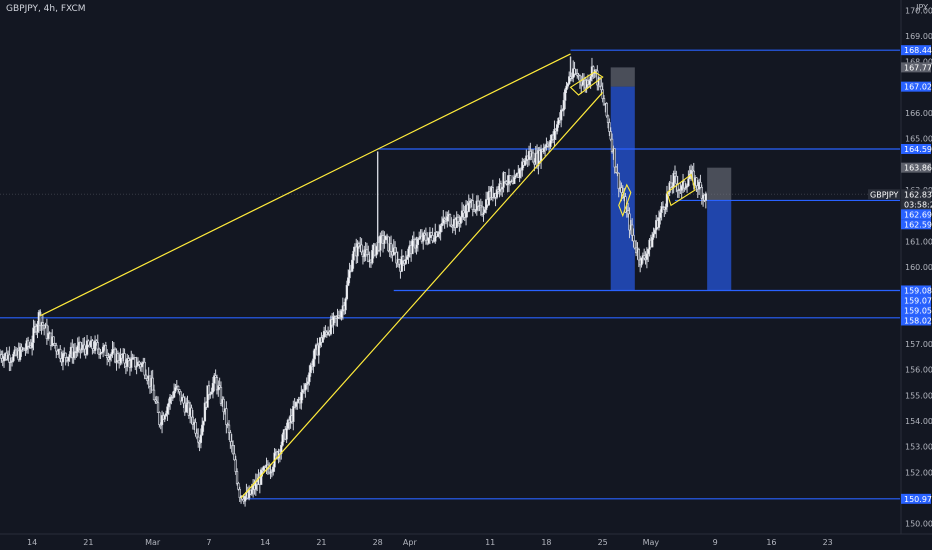 The width and height of the screenshot is (932, 550). Describe the element at coordinates (918, 421) in the screenshot. I see `price-tick-label: 154.000` at that location.